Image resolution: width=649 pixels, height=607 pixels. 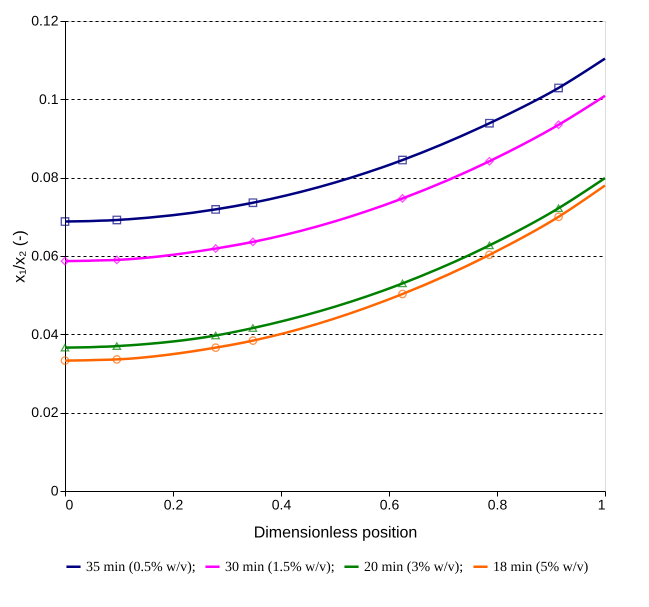 I want to click on legend-label: 30 min (1.5% w/v);, so click(x=280, y=567).